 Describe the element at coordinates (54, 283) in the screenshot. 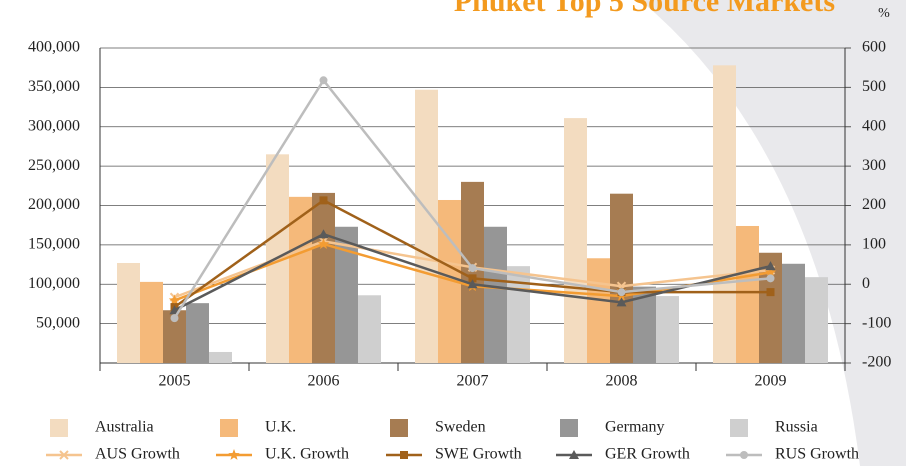

I see `y-tick-label: 100,000` at that location.